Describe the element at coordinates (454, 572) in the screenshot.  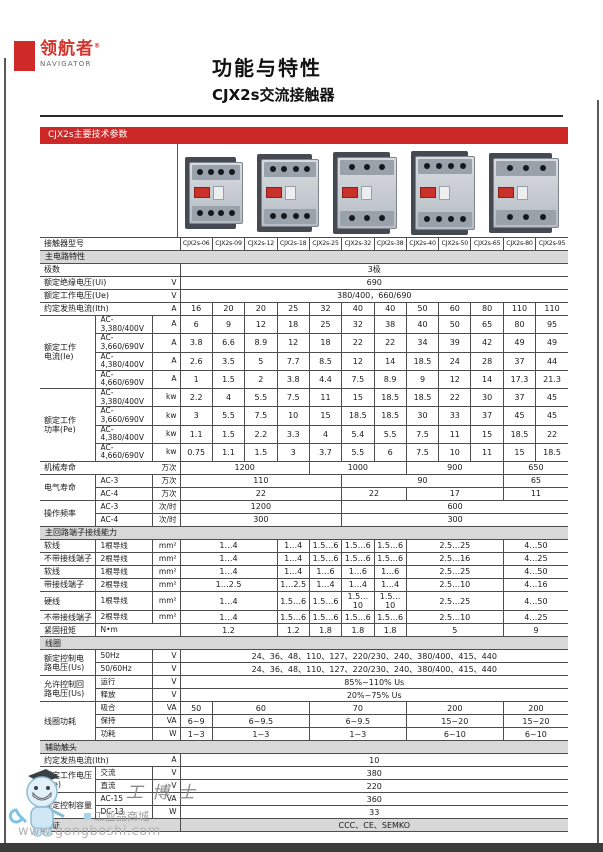
I see `spec-value: 2.5…25` at that location.